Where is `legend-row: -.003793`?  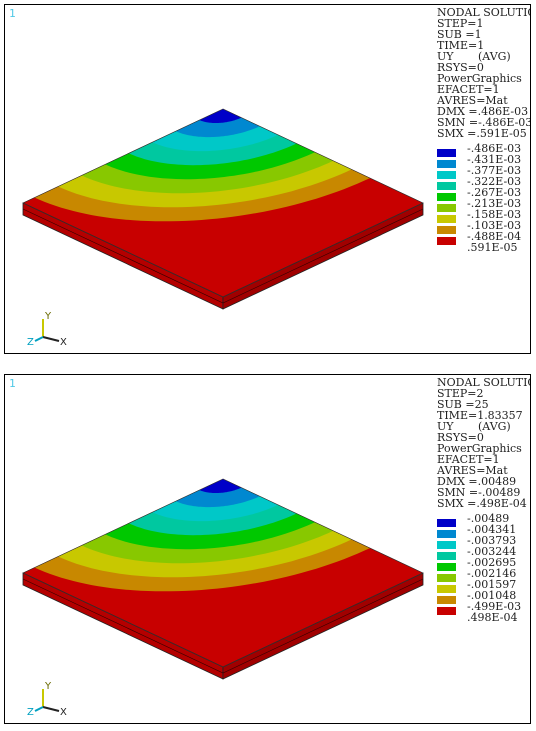
legend-row: -.003793 is located at coordinates (483, 541).